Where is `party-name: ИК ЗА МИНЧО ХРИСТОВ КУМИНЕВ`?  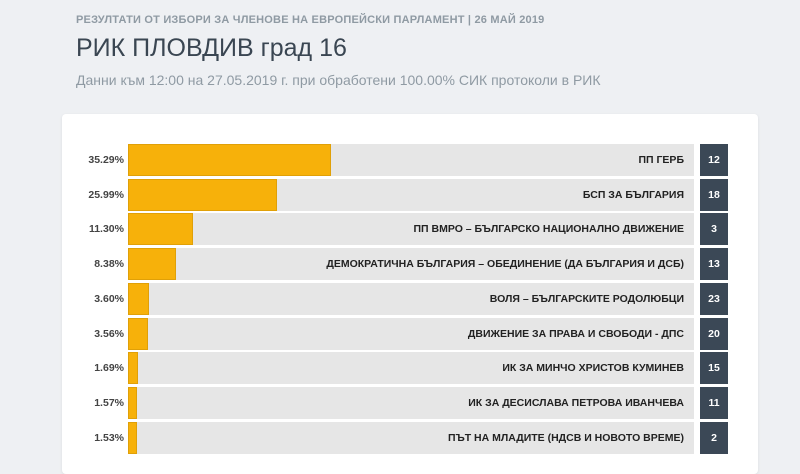 party-name: ИК ЗА МИНЧО ХРИСТОВ КУМИНЕВ is located at coordinates (593, 368).